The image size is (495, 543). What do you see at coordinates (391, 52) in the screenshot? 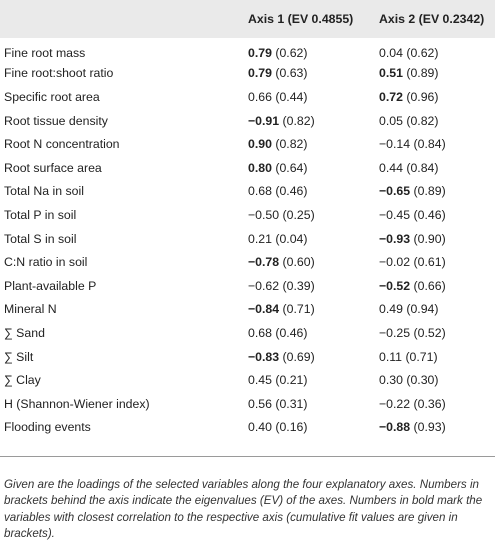
I see `axis-2-loading: 0.04` at bounding box center [391, 52].